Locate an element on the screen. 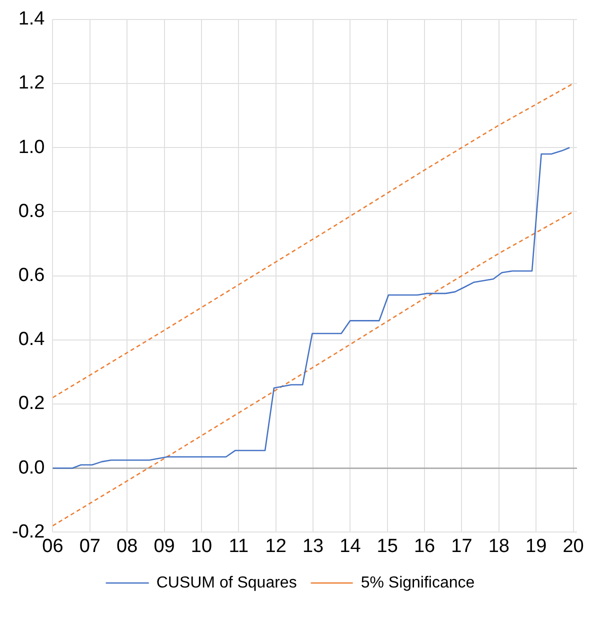 Image resolution: width=591 pixels, height=621 pixels. x-tick-label: 20 is located at coordinates (573, 546).